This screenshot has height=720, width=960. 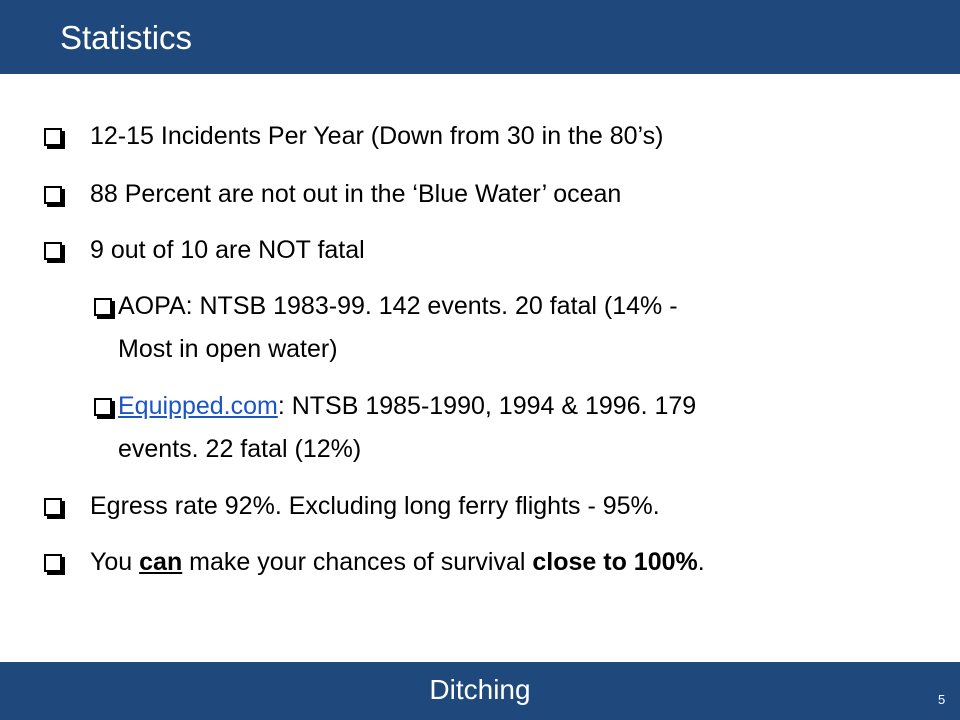 What do you see at coordinates (115, 562) in the screenshot?
I see `survival-text-1: You` at bounding box center [115, 562].